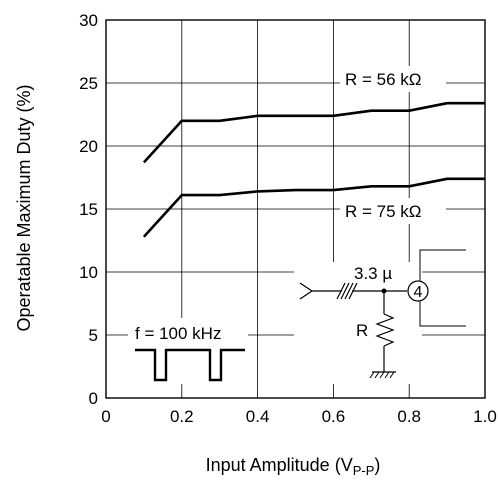 The width and height of the screenshot is (498, 480). What do you see at coordinates (93, 335) in the screenshot?
I see `y-tick-label: 5` at bounding box center [93, 335].